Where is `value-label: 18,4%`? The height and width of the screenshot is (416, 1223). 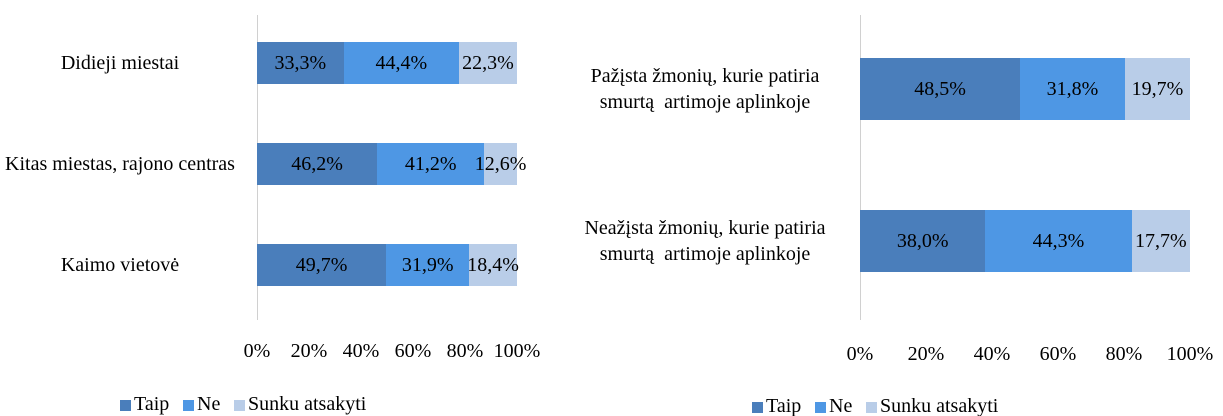
value-label: 18,4% is located at coordinates (493, 264).